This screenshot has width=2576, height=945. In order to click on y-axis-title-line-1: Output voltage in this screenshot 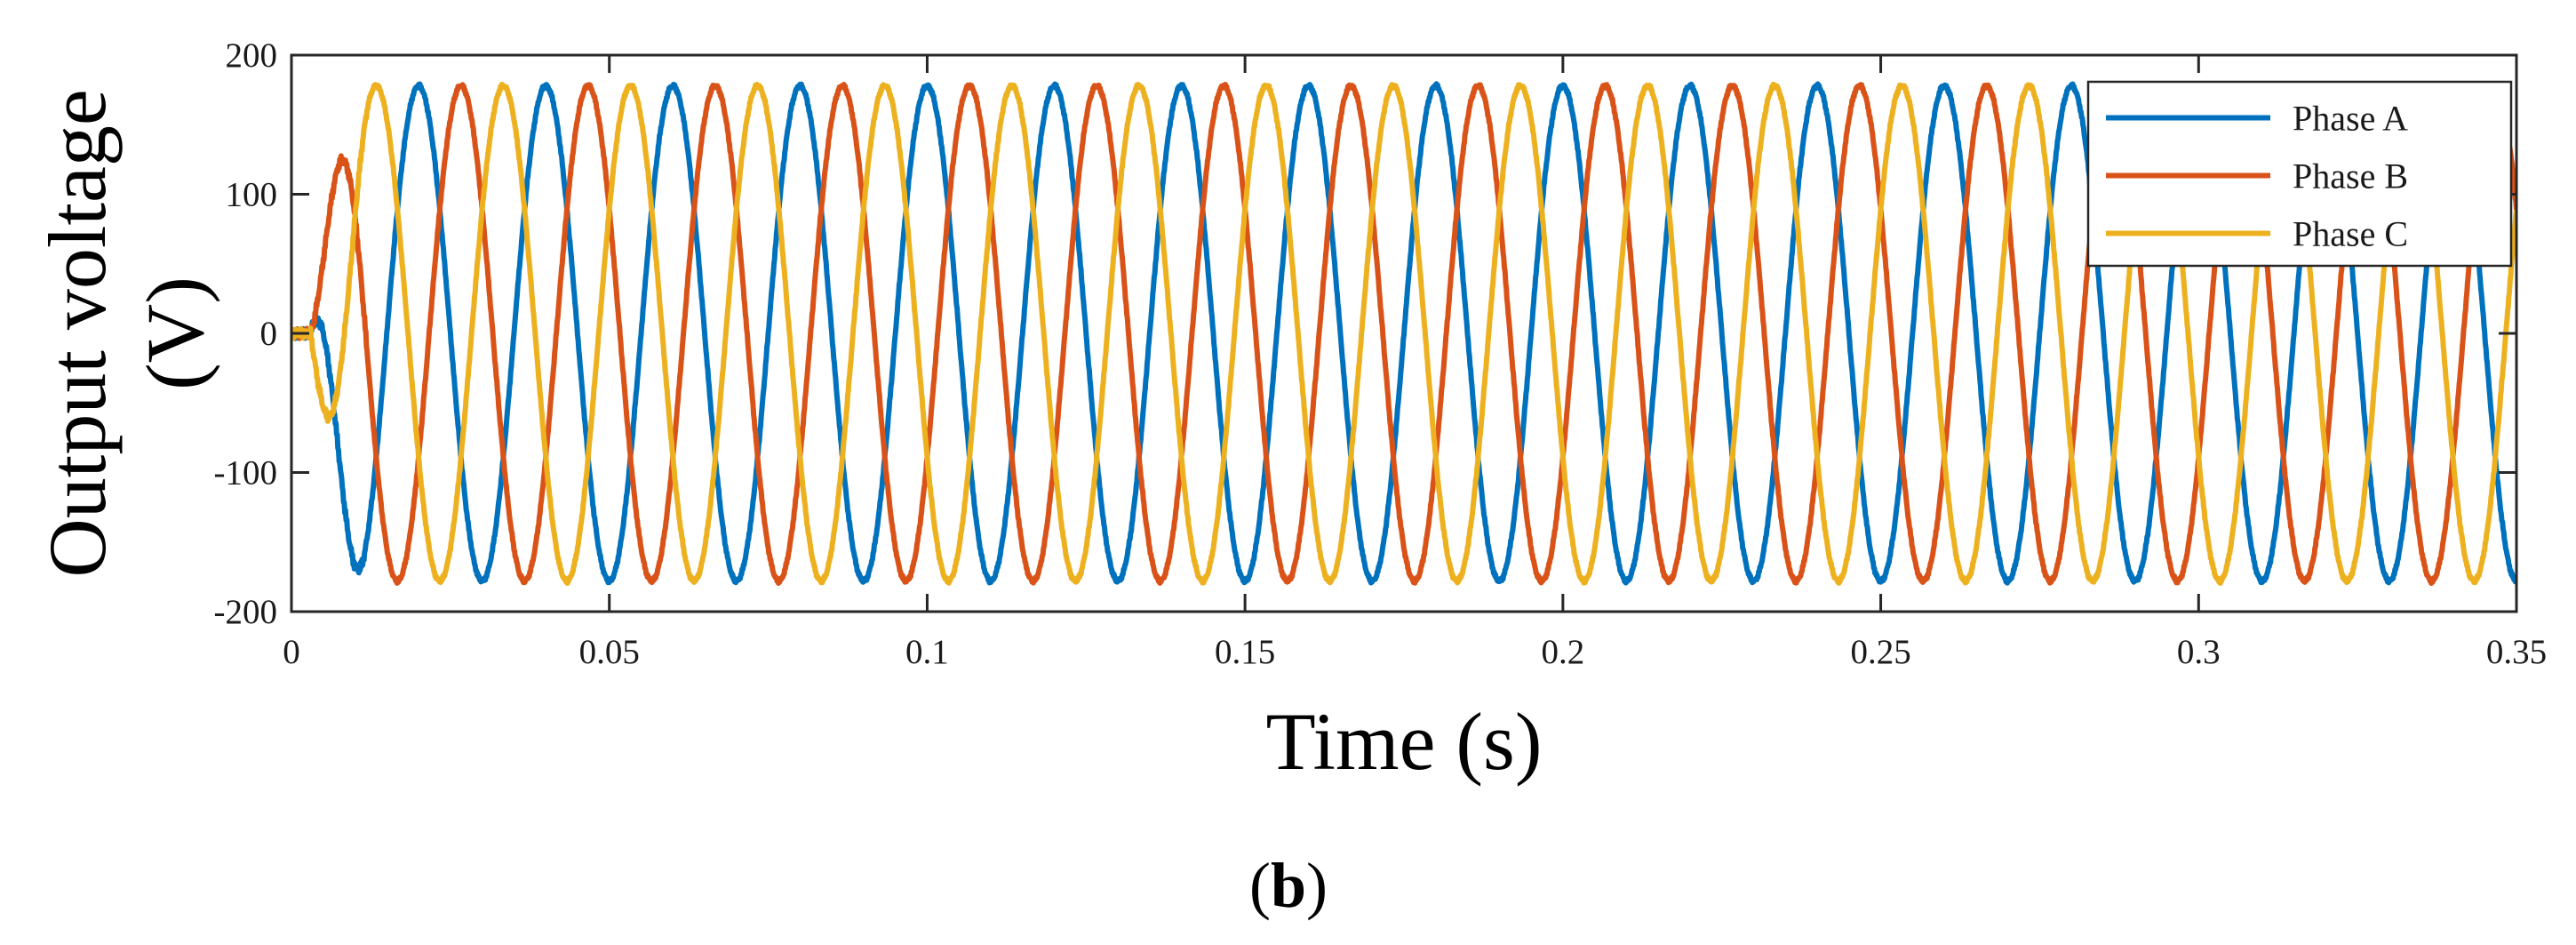, I will do `click(77, 333)`.